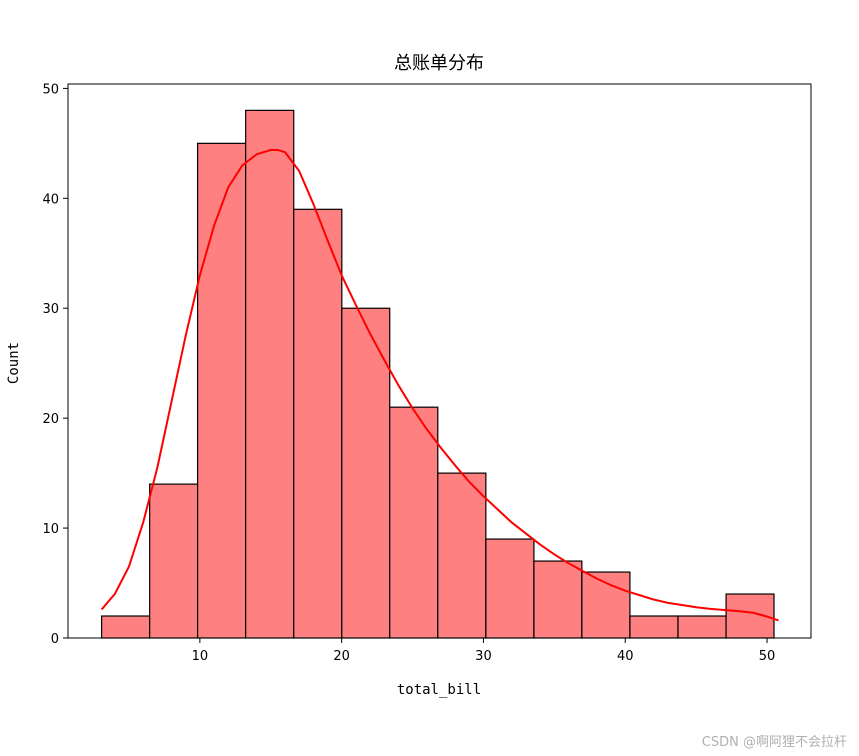 The width and height of the screenshot is (859, 756). I want to click on chart-title: 总账单分布, so click(439, 63).